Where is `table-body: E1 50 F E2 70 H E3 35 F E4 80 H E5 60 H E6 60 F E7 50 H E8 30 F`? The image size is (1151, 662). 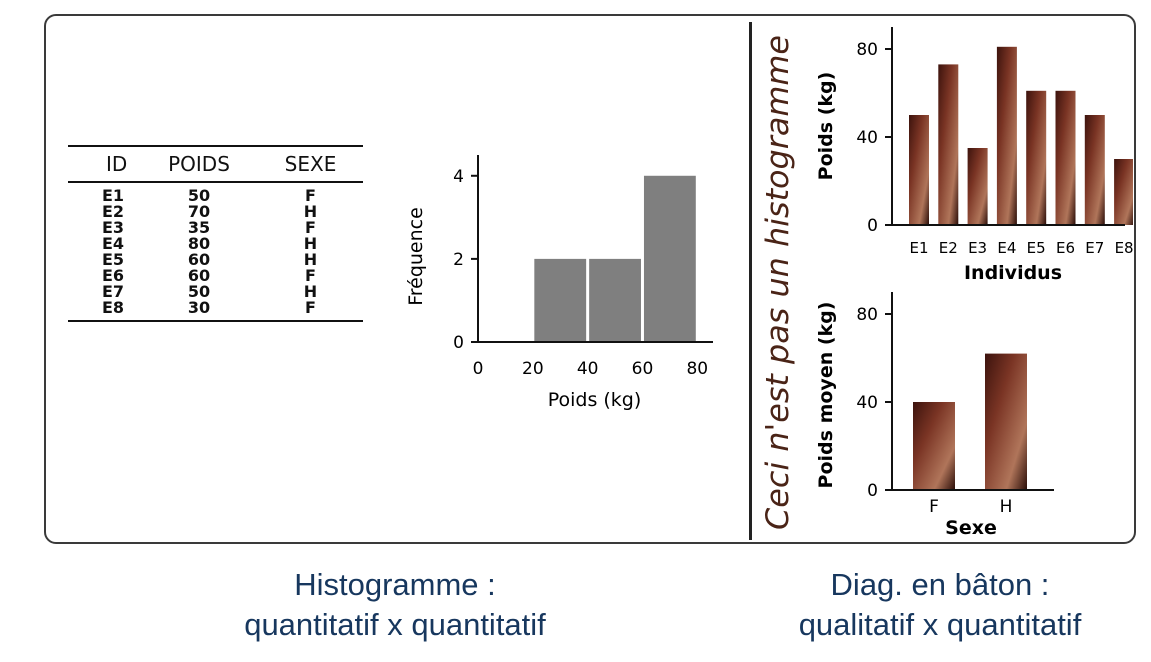 table-body: E1 50 F E2 70 H E3 35 F E4 80 H E5 60 H E6 60 F E7 50 H E8 30 F is located at coordinates (215, 251).